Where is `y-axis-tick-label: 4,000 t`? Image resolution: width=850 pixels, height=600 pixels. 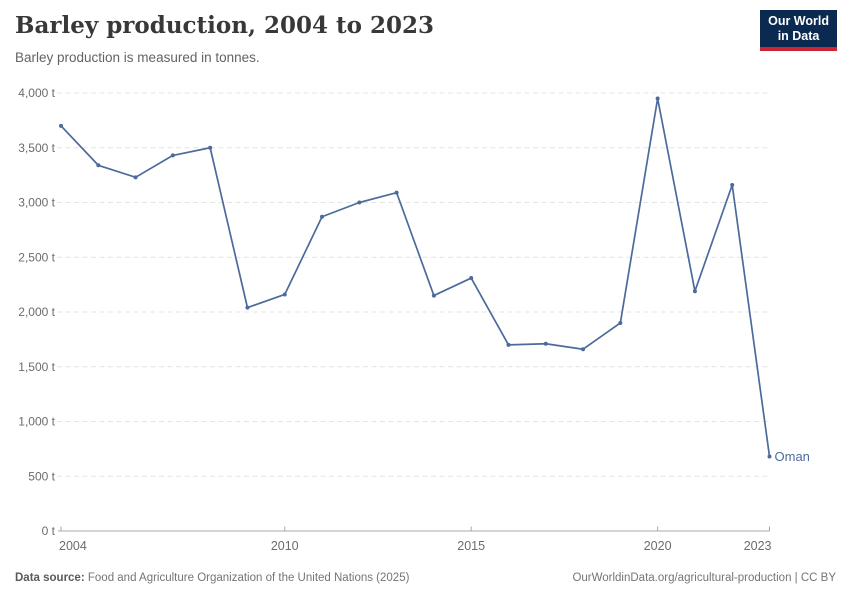 y-axis-tick-label: 4,000 t is located at coordinates (36, 93).